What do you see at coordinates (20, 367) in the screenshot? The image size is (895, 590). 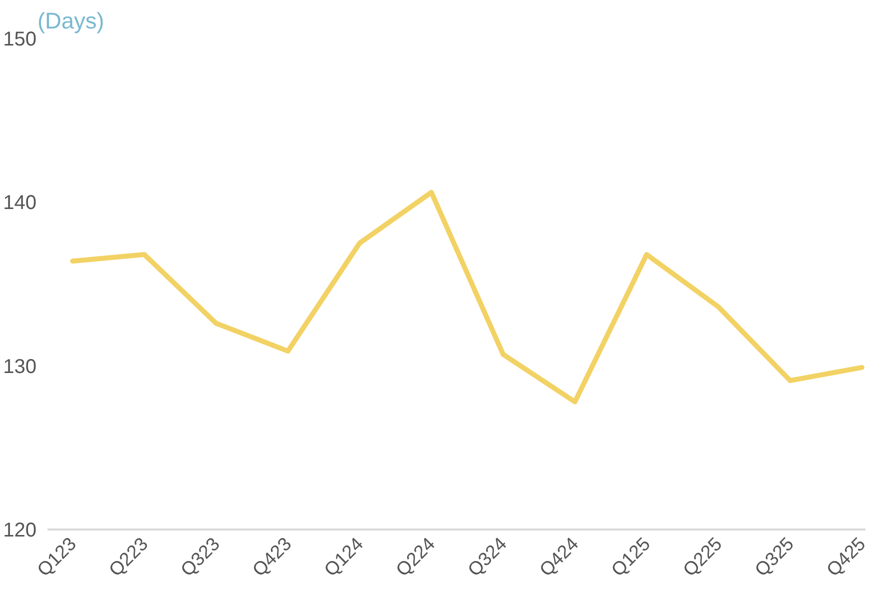 I see `y-tick-label: 130` at bounding box center [20, 367].